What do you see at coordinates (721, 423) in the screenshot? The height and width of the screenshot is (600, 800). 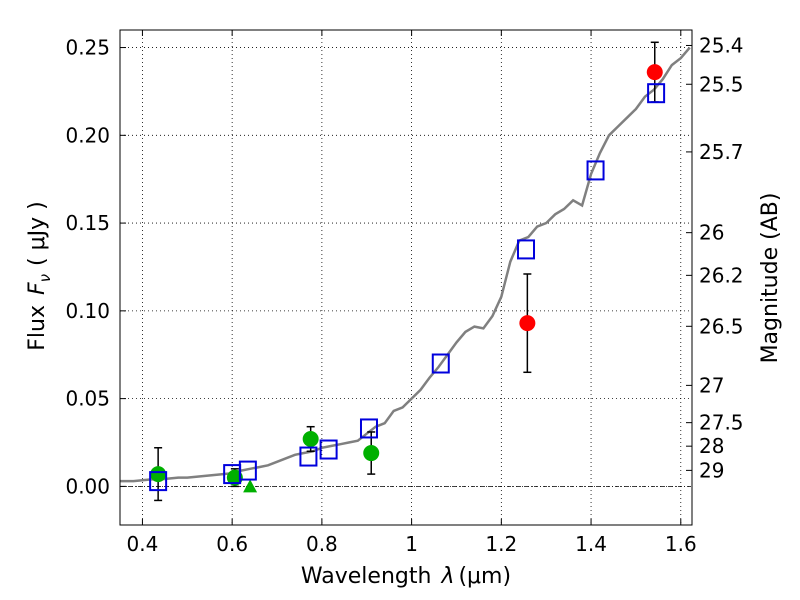 I see `magnitude-tick-label: 27.5` at bounding box center [721, 423].